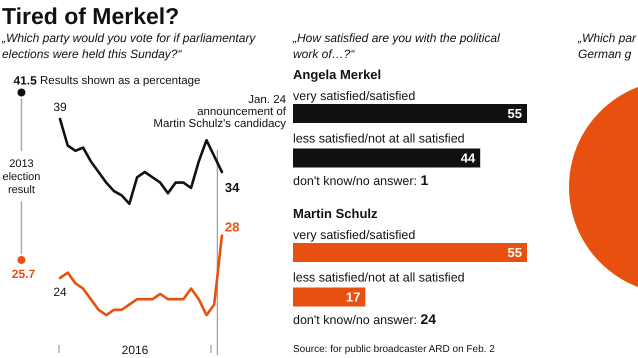 This screenshot has height=358, width=638. What do you see at coordinates (120, 81) in the screenshot?
I see `text: Results shown as a percentage` at bounding box center [120, 81].